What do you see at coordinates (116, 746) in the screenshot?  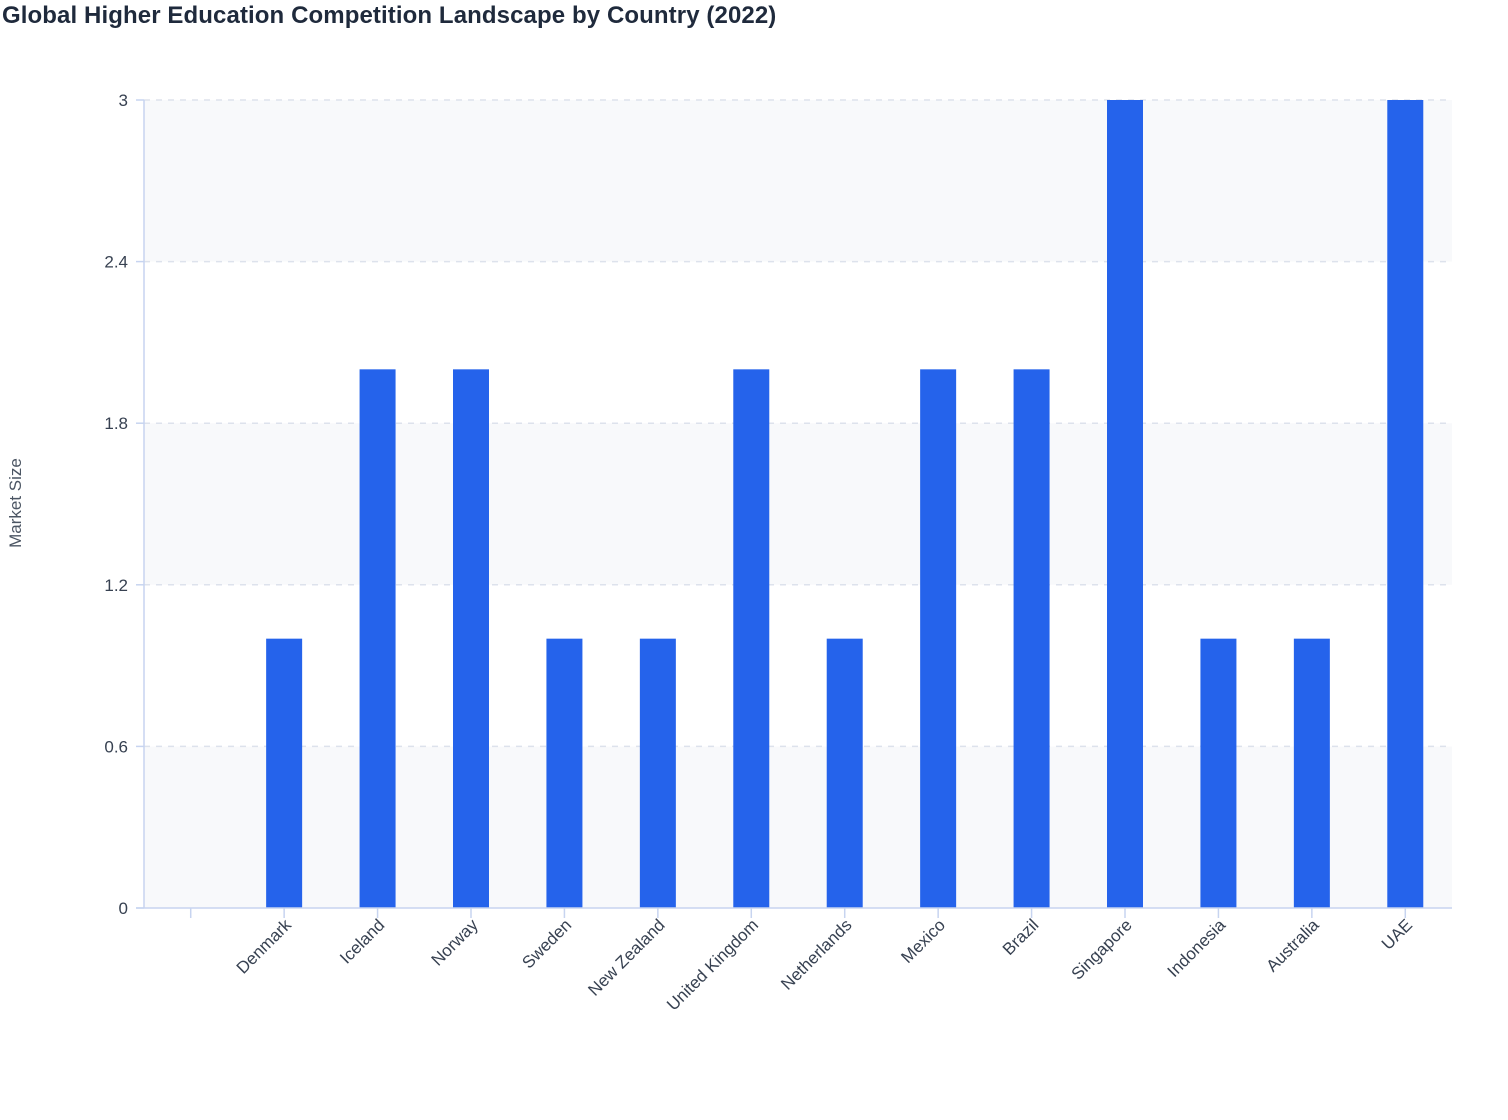 I see `y-tick-label: 0.6` at bounding box center [116, 746].